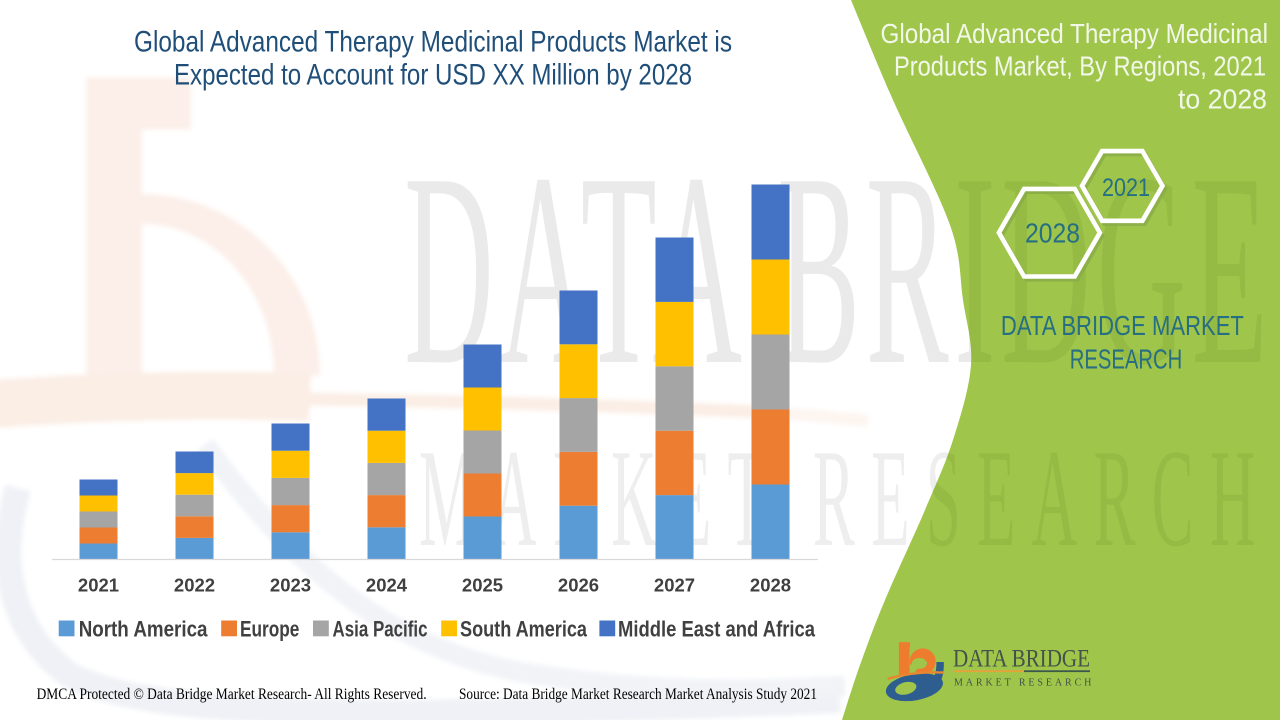 The height and width of the screenshot is (725, 1280). I want to click on svg-text: 2023, so click(290, 585).